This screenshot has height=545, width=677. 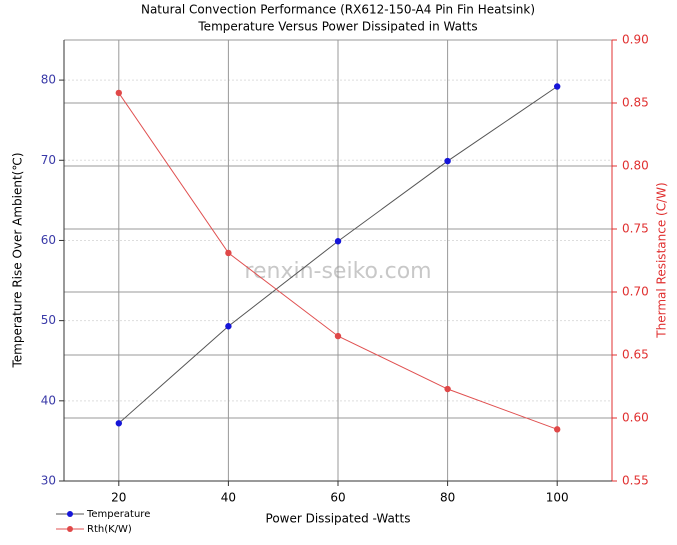 What do you see at coordinates (228, 498) in the screenshot?
I see `x-tick-label: 40` at bounding box center [228, 498].